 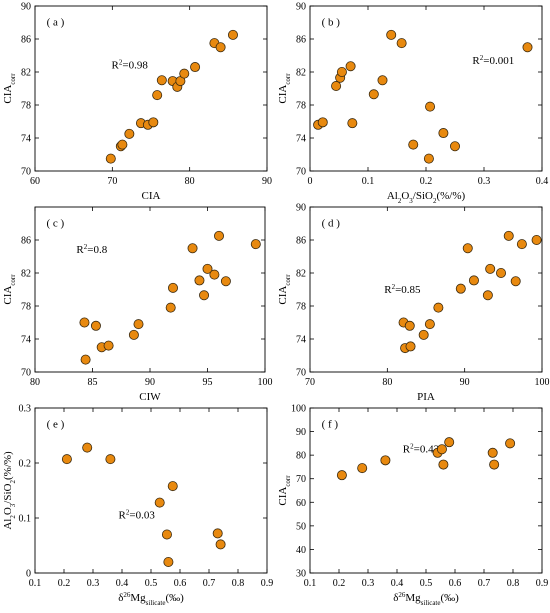 What do you see at coordinates (426, 599) in the screenshot?
I see `x-axis-label: δ26Mgsilicate(‰)` at bounding box center [426, 599].